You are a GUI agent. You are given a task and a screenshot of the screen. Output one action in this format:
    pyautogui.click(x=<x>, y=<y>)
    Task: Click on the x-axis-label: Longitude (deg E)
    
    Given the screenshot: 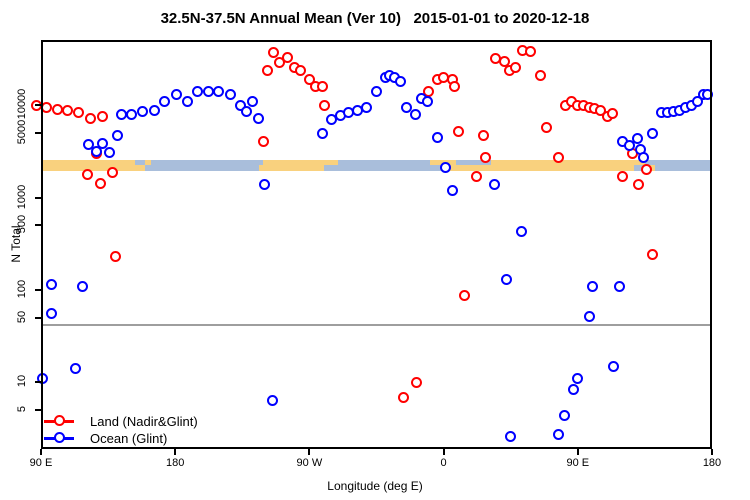 What is the action you would take?
    pyautogui.click(x=375, y=486)
    